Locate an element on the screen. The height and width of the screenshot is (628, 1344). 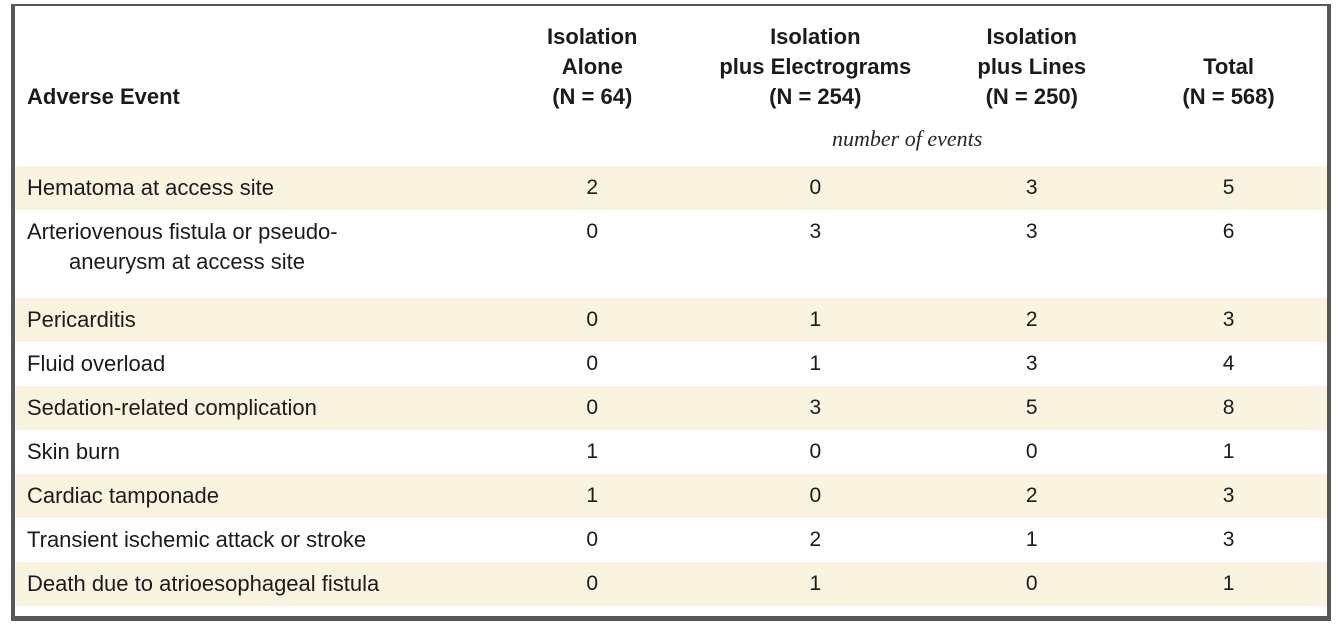
event-label: Death due to atrioesophageal fistula is located at coordinates (203, 583).